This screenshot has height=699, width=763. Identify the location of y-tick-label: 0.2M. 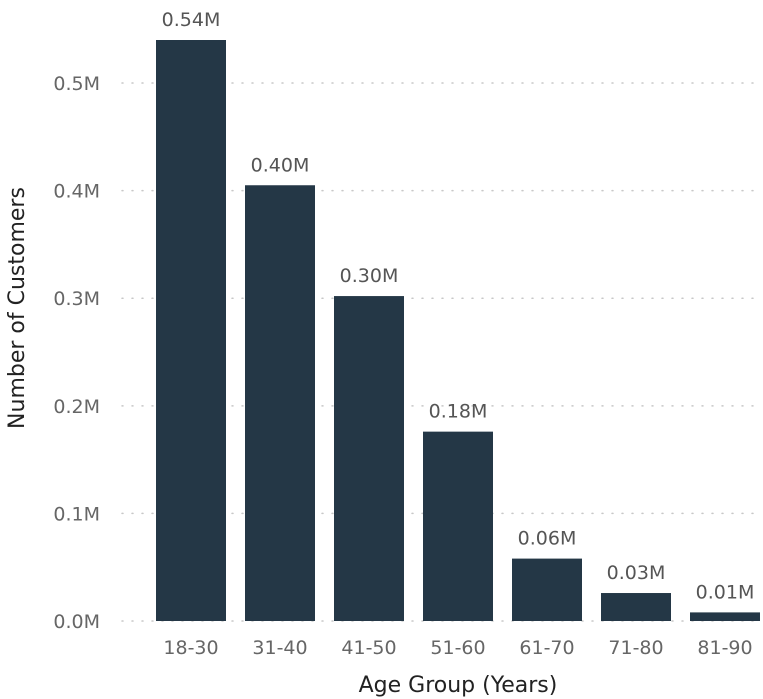
(76, 407).